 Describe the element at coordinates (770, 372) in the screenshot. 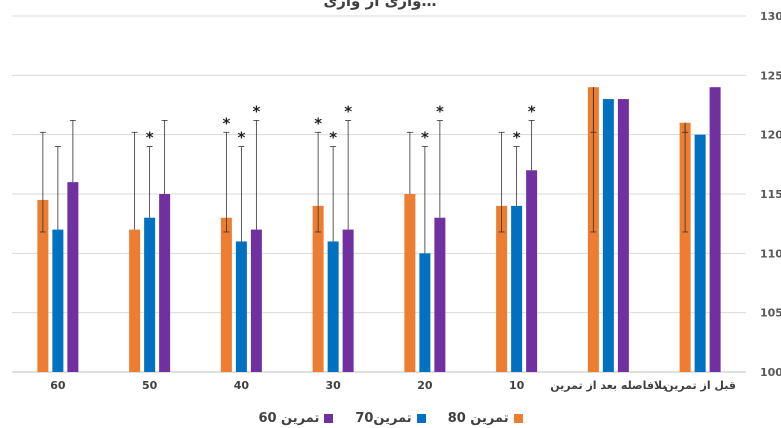

I see `y-tick-label: 100` at that location.